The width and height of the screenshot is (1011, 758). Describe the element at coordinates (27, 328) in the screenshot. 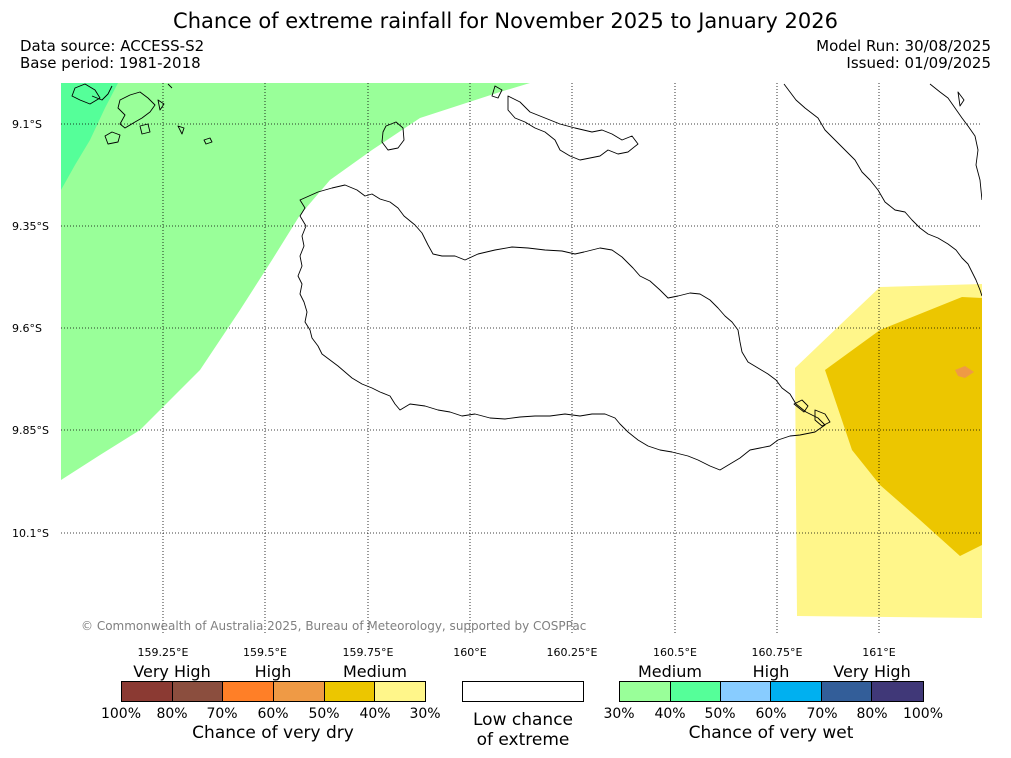

I see `lat-label-9-6: 9.6°S` at that location.